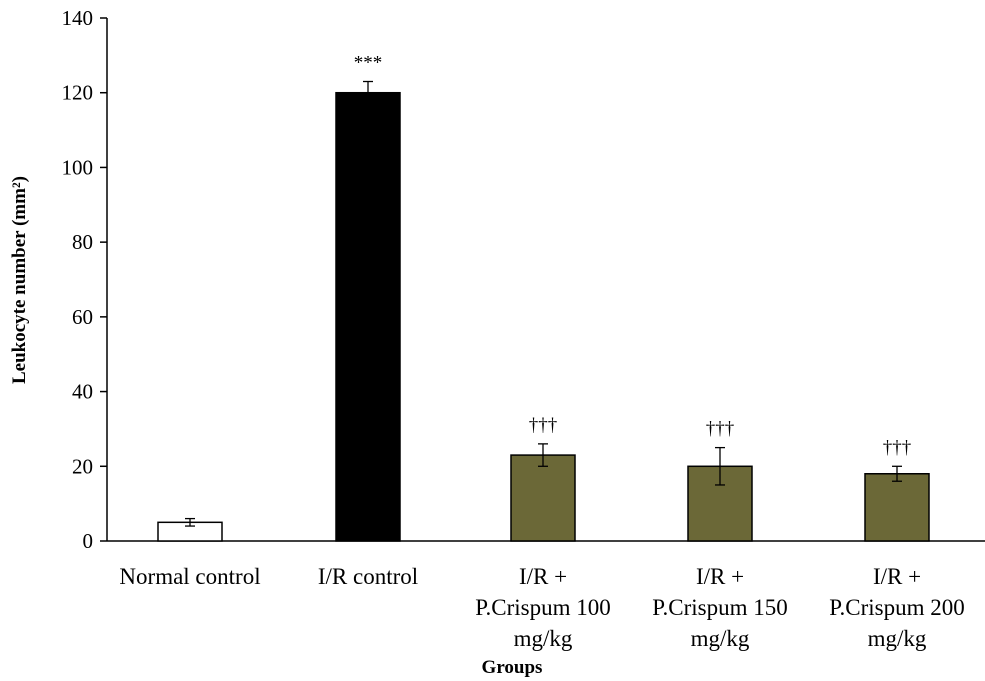 This screenshot has height=681, width=985. What do you see at coordinates (82, 317) in the screenshot?
I see `y-tick-label: 60` at bounding box center [82, 317].